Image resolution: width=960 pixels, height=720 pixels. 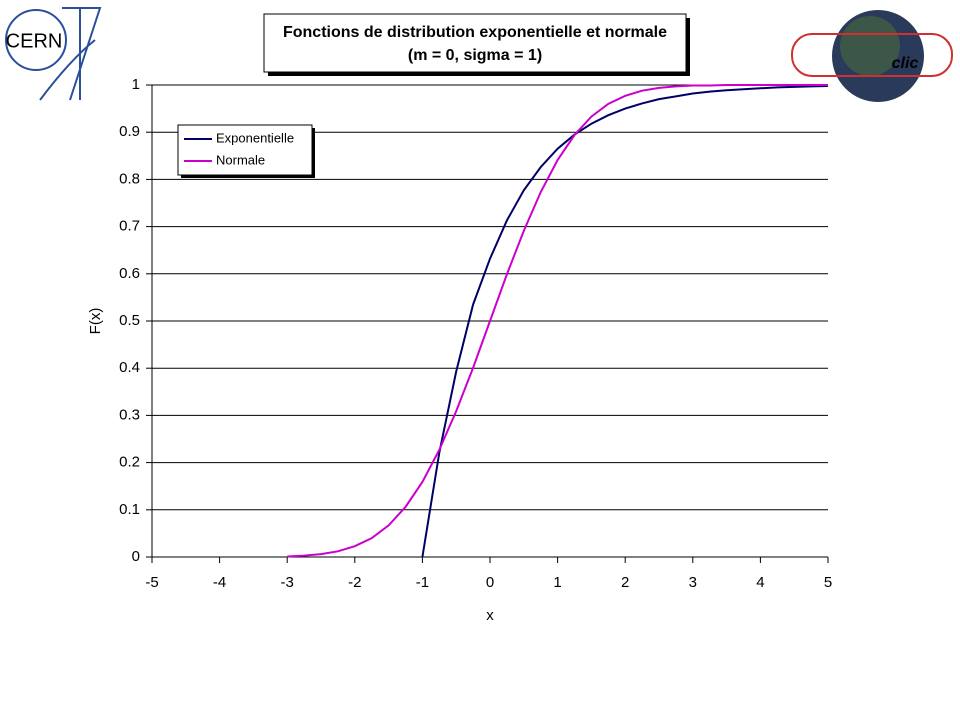 What do you see at coordinates (129, 320) in the screenshot?
I see `y-tick-label: 0.5` at bounding box center [129, 320].